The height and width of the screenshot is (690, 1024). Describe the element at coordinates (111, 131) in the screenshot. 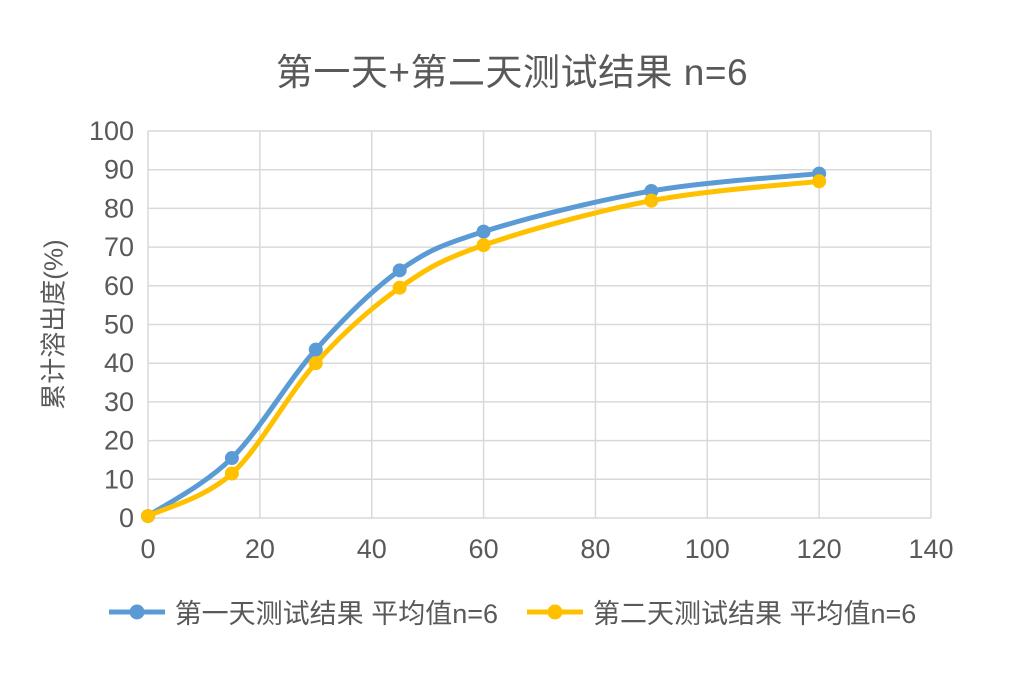

I see `y-tick-label: 100` at that location.